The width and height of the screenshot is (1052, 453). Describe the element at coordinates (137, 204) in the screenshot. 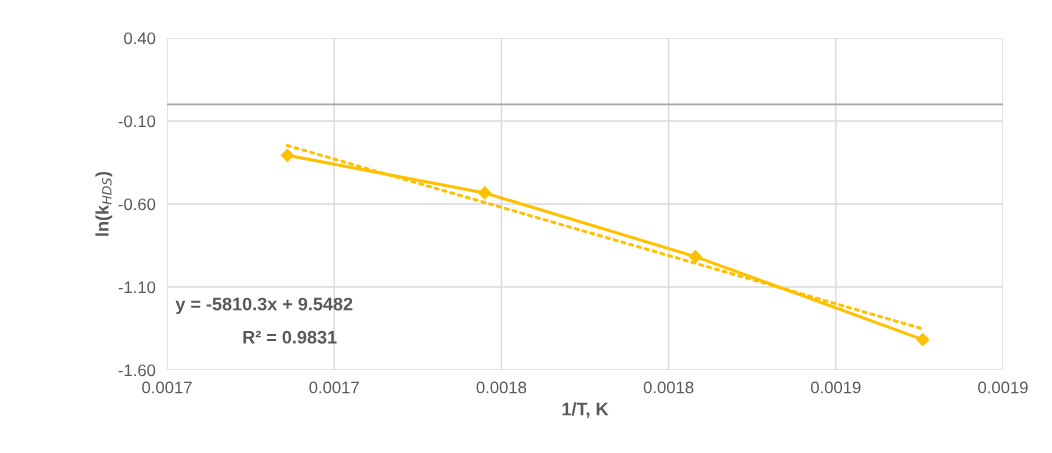

I see `y-tick-label: -0.60` at that location.